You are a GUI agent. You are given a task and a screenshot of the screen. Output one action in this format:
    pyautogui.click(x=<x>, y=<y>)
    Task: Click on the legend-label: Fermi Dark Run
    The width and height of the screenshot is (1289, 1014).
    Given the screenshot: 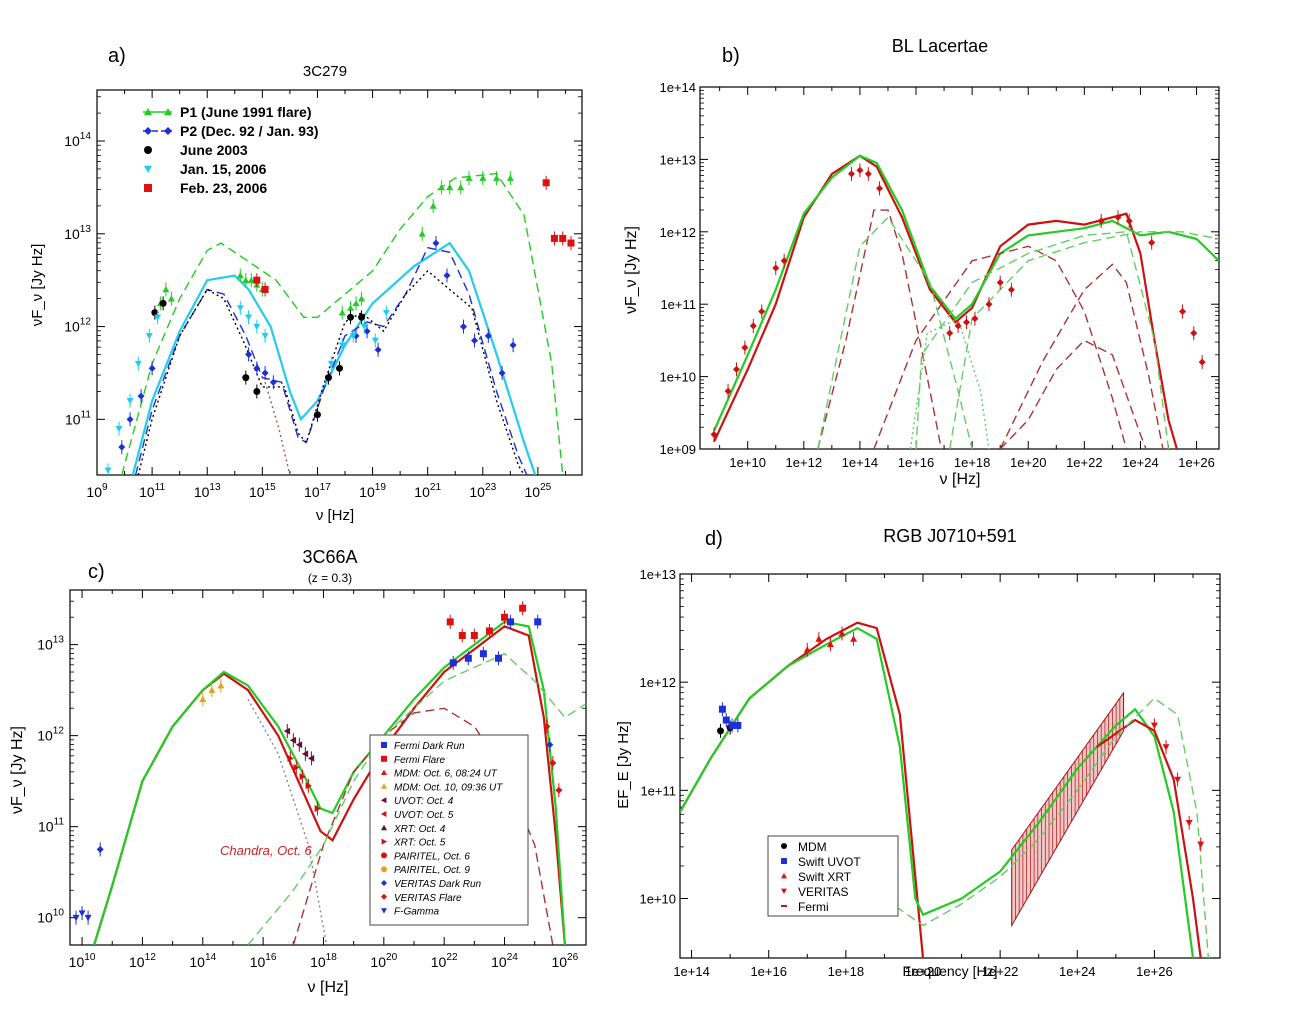 What is the action you would take?
    pyautogui.click(x=429, y=746)
    